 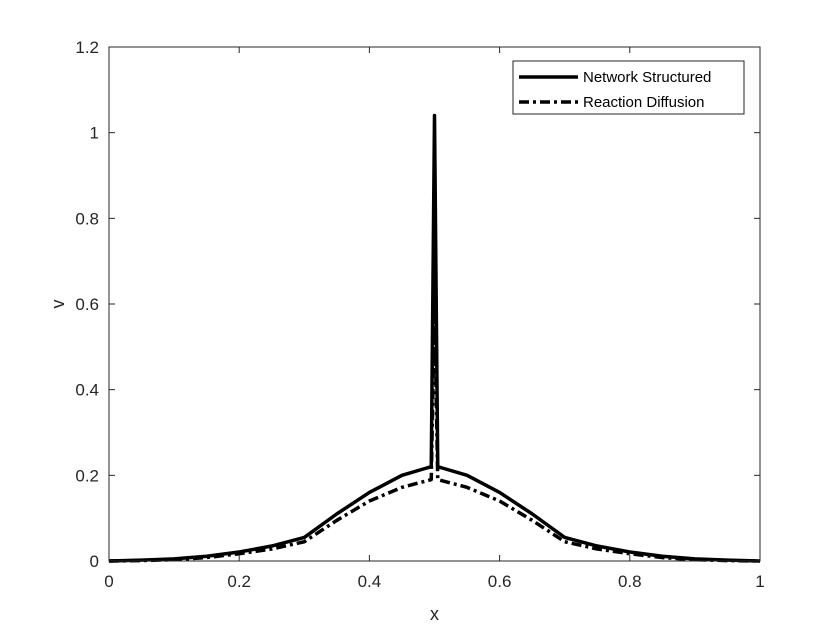 What do you see at coordinates (94, 561) in the screenshot?
I see `y-tick-label: 0` at bounding box center [94, 561].